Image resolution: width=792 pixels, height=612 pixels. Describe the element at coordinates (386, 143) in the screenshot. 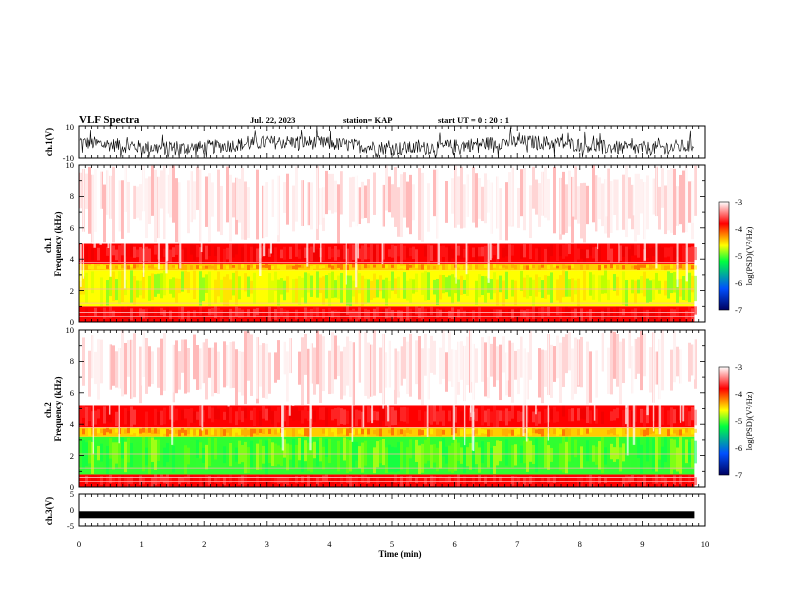

I see `ch1-waveform-line` at that location.